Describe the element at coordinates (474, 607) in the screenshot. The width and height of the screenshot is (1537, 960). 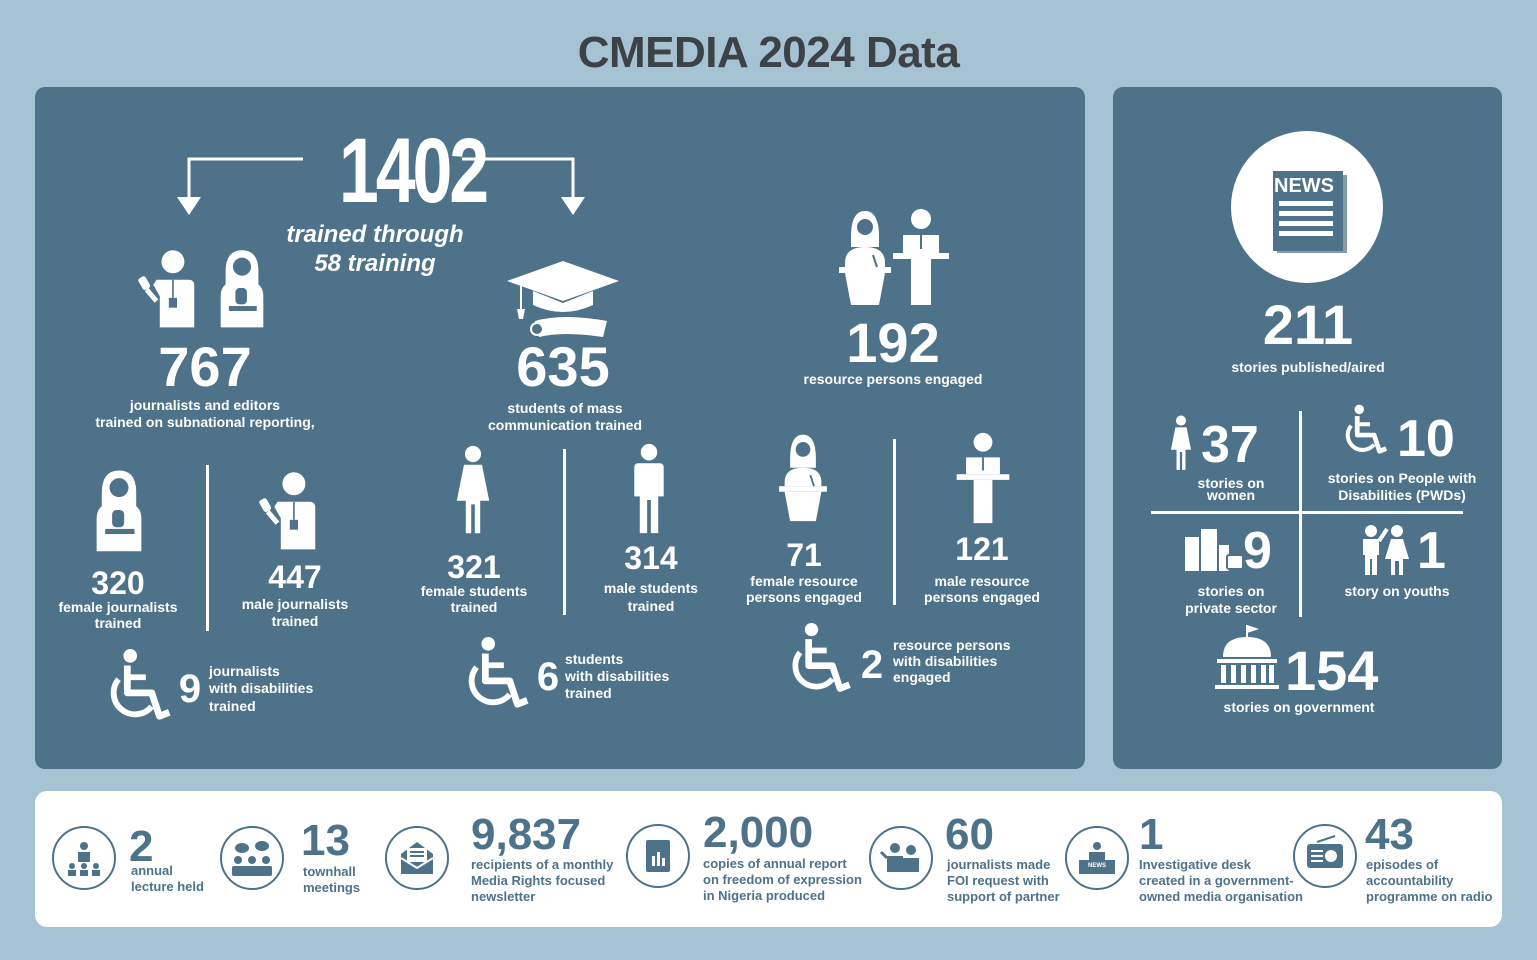
I see `female-students-line2: trained` at that location.